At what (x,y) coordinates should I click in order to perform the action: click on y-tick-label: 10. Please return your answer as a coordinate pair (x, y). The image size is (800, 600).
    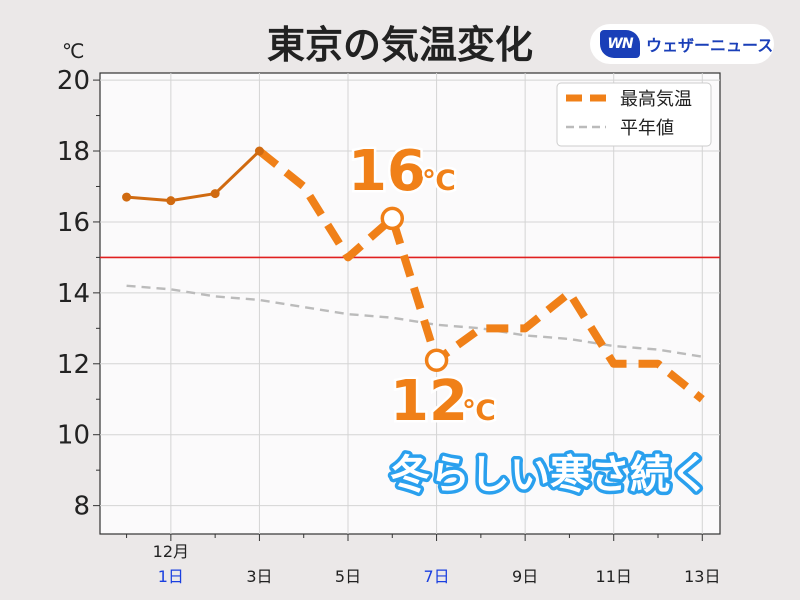
    Looking at the image, I should click on (73, 436).